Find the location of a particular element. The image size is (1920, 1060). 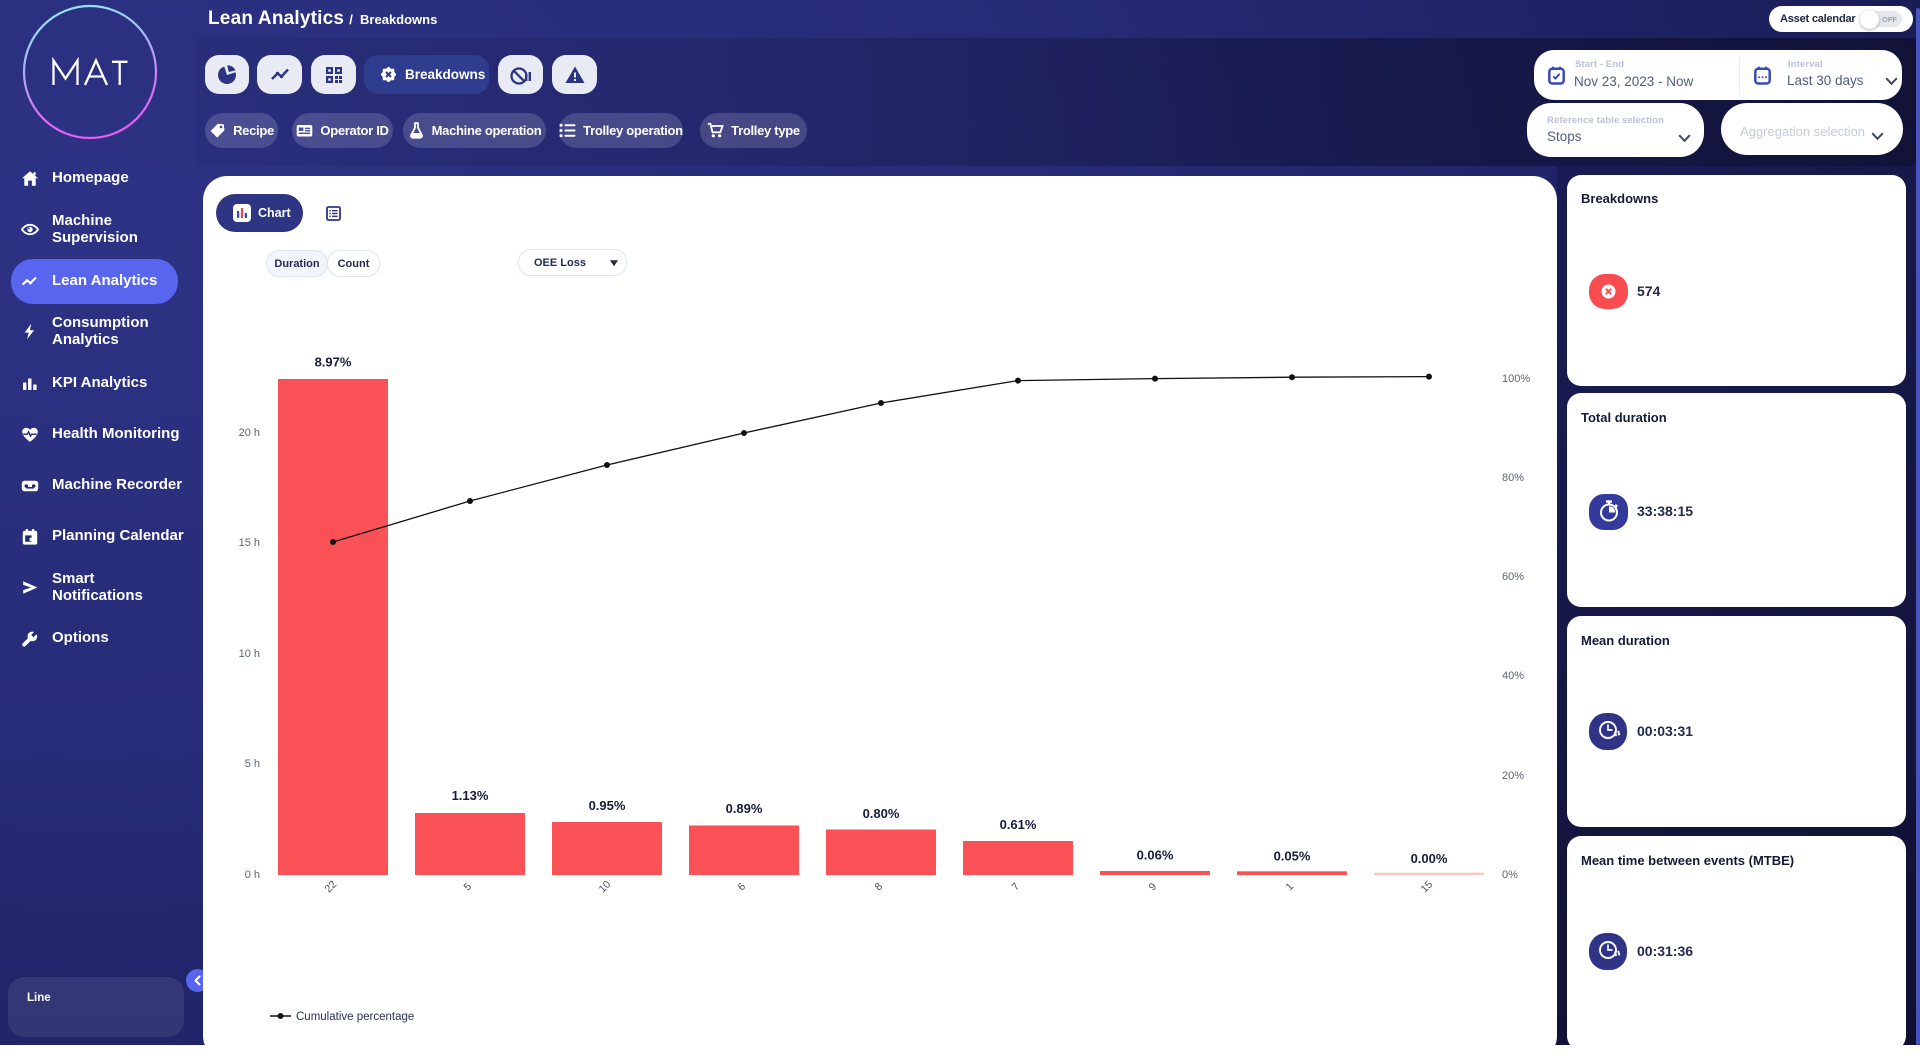

svg-text: 40% is located at coordinates (1513, 676).